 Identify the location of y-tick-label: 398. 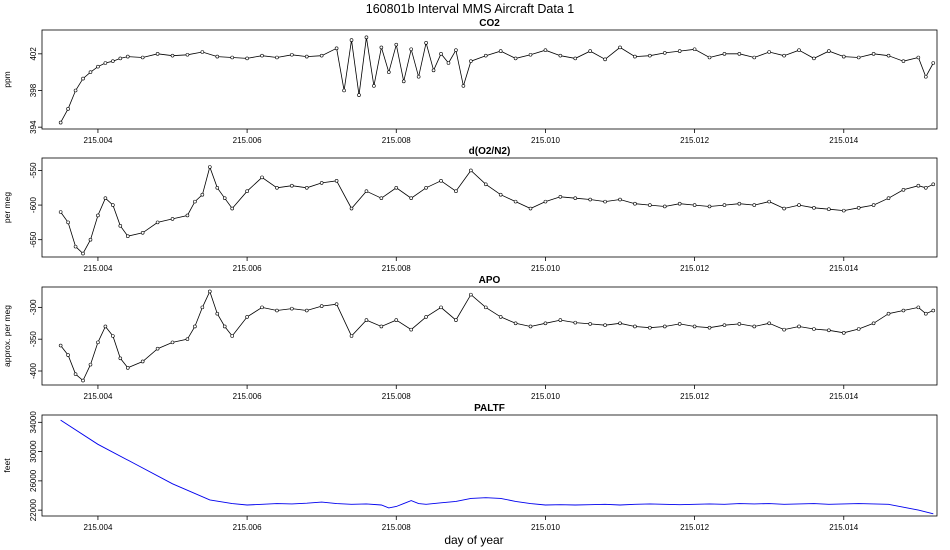
(33, 90).